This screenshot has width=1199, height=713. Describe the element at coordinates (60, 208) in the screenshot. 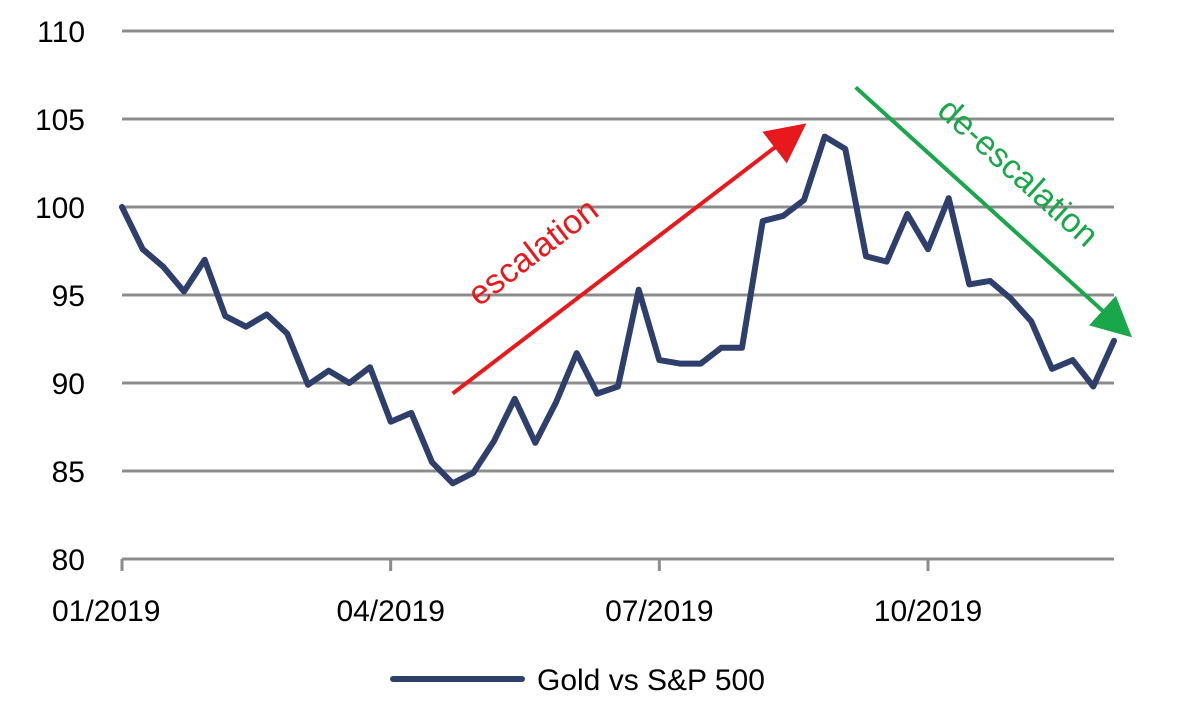

I see `y-tick-label: 100` at that location.